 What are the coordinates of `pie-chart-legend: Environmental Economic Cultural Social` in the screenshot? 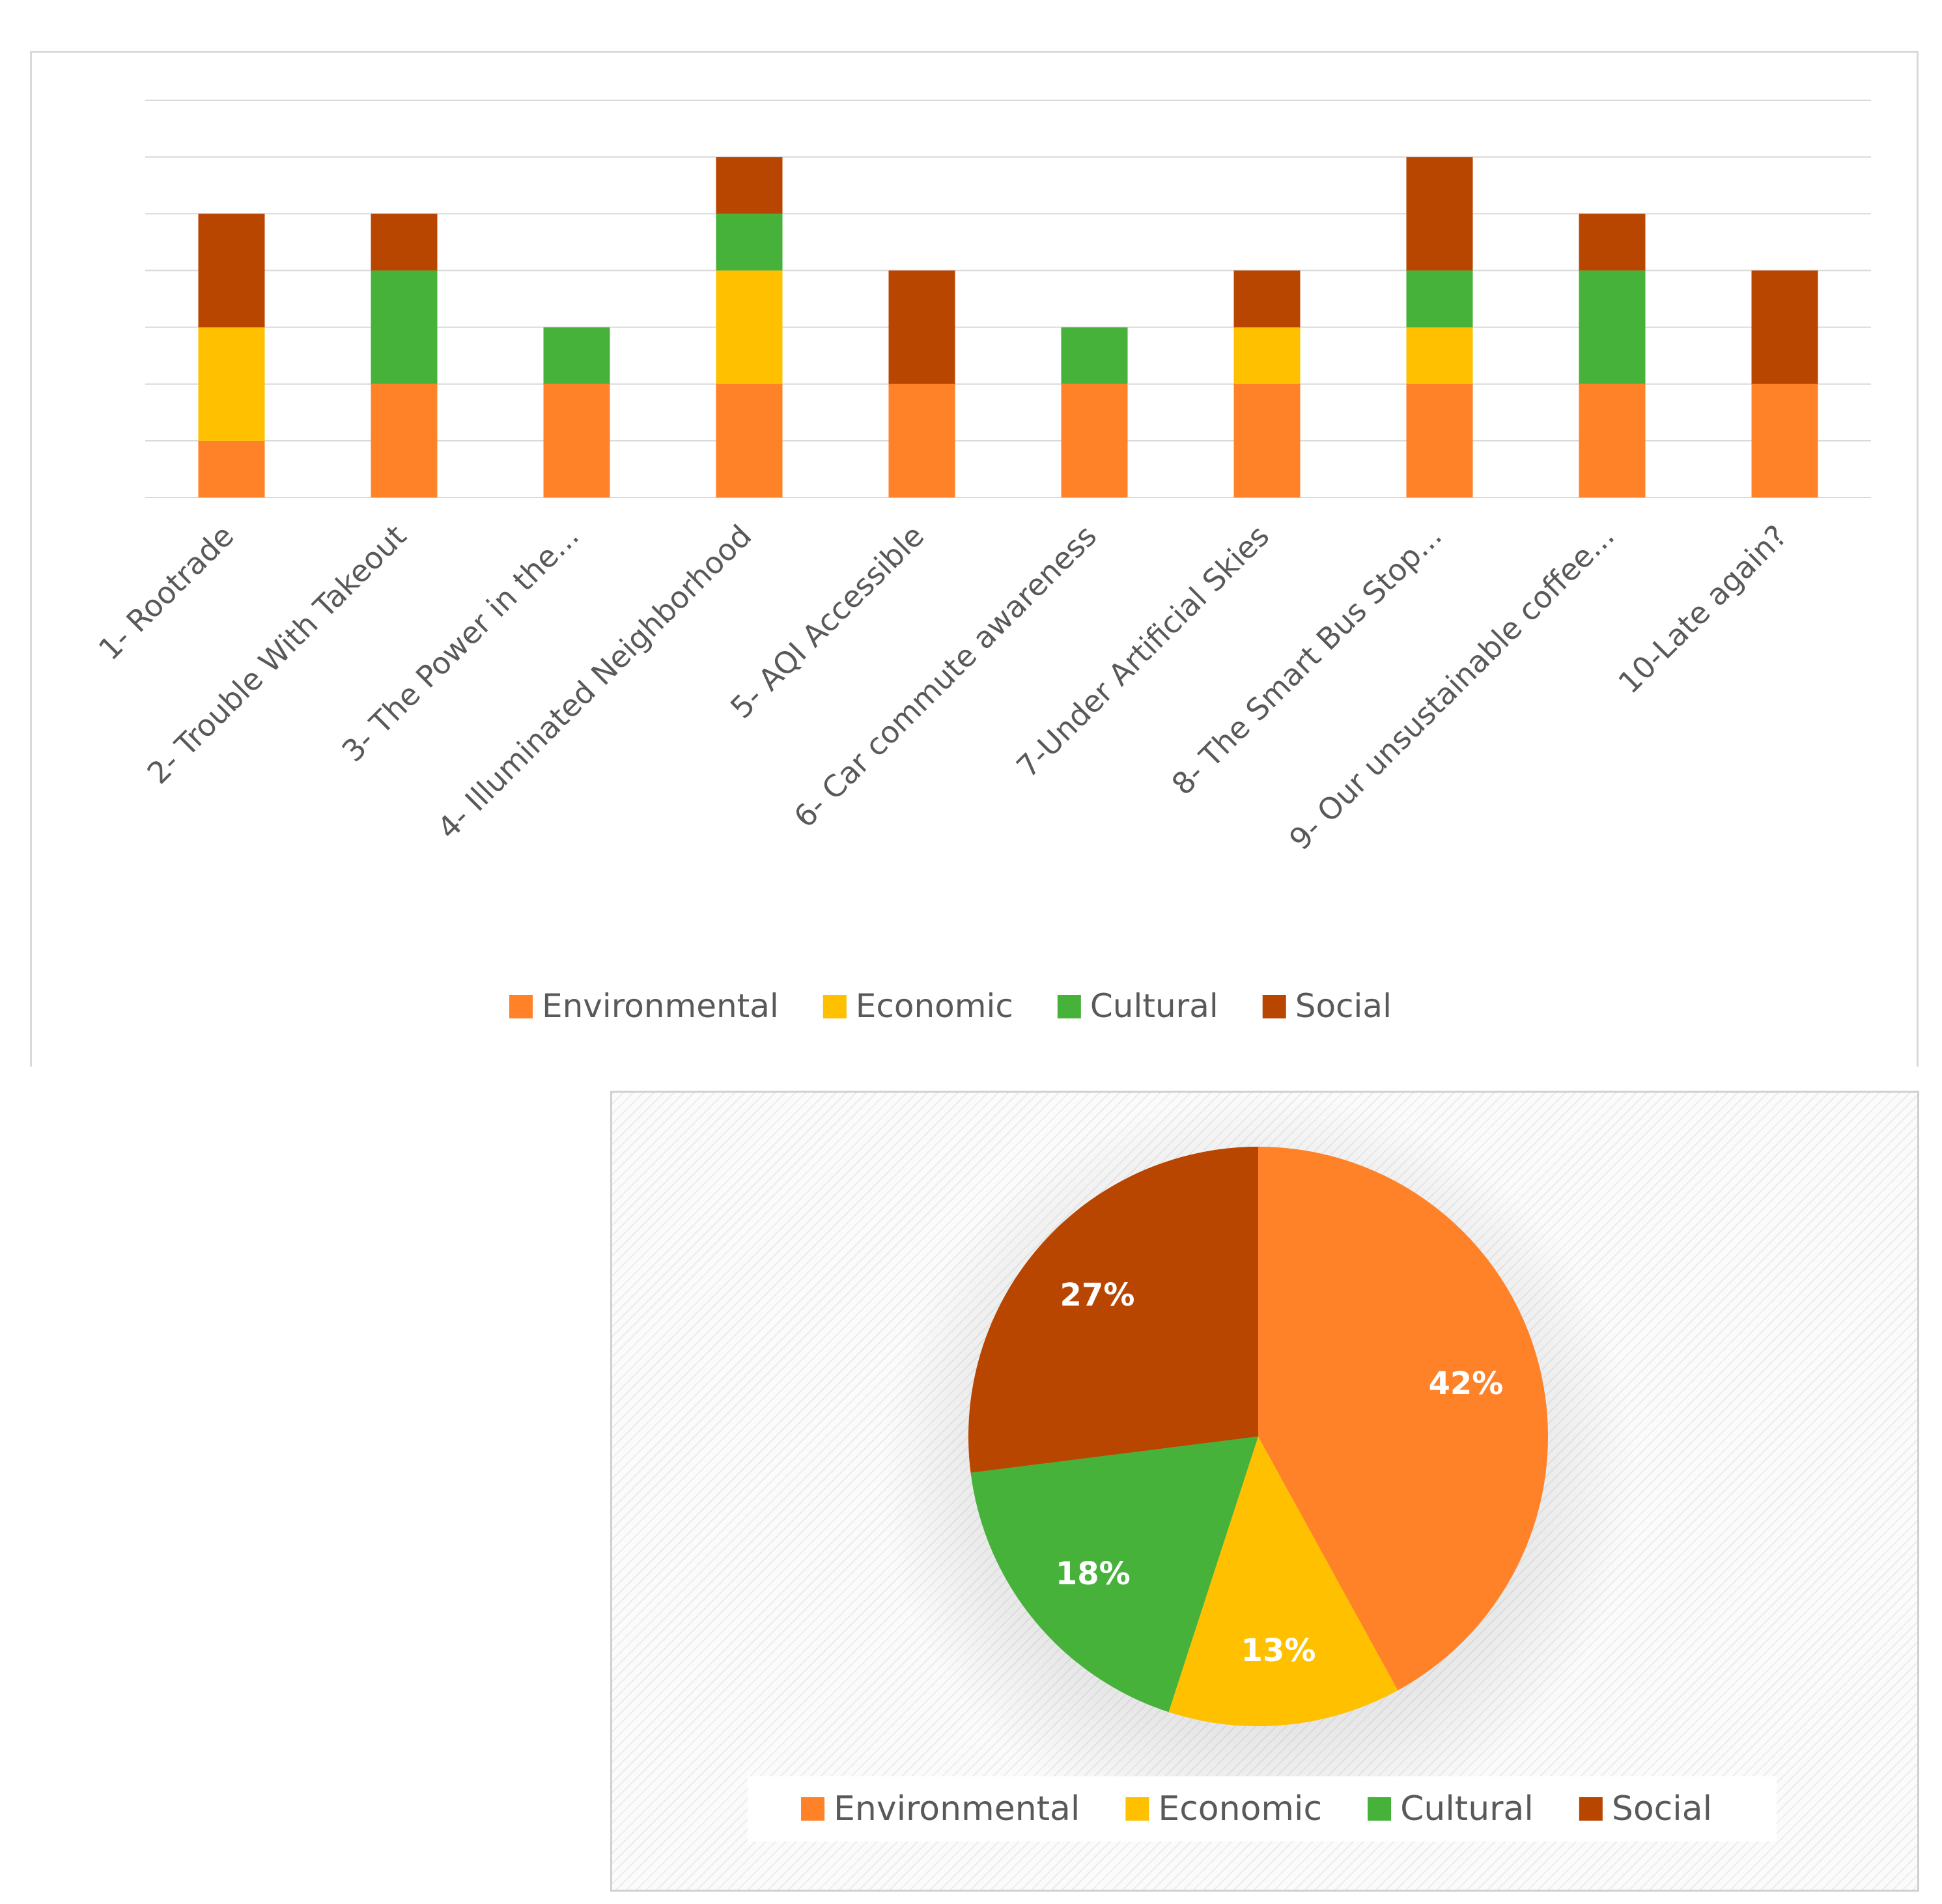 It's located at (1256, 1809).